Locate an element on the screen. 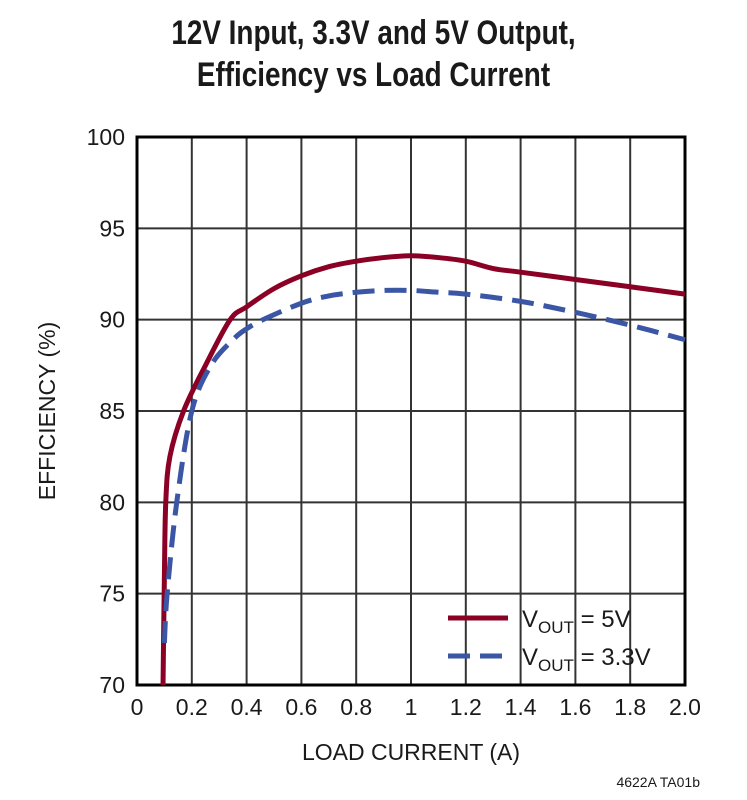 This screenshot has width=747, height=800. x-tick-label: 0.6 is located at coordinates (301, 707).